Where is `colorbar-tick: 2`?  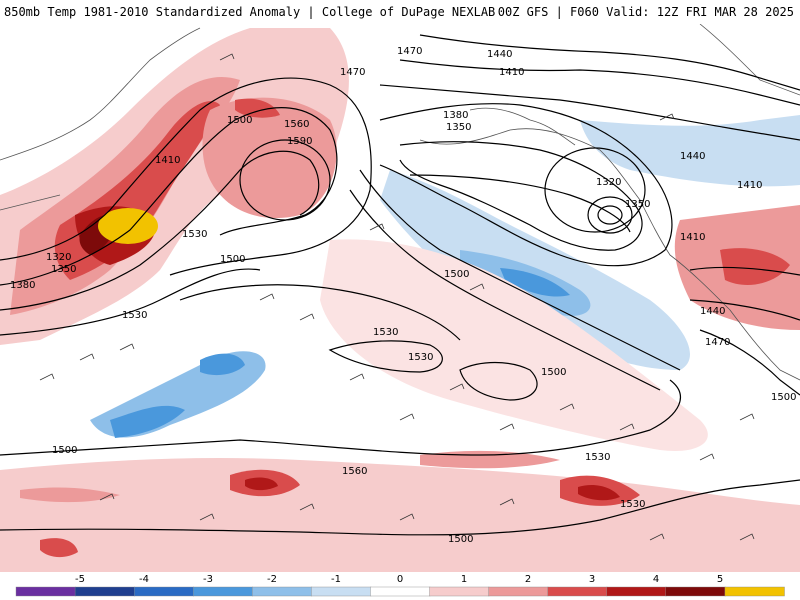
colorbar-tick: 2 is located at coordinates (528, 579).